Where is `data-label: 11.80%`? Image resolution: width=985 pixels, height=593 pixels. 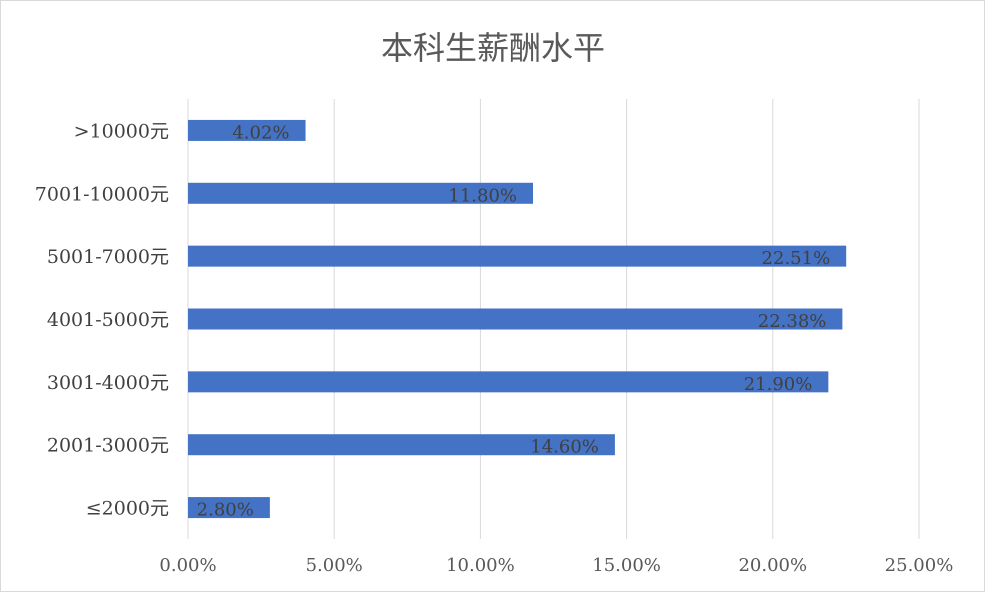
data-label: 11.80% is located at coordinates (482, 195).